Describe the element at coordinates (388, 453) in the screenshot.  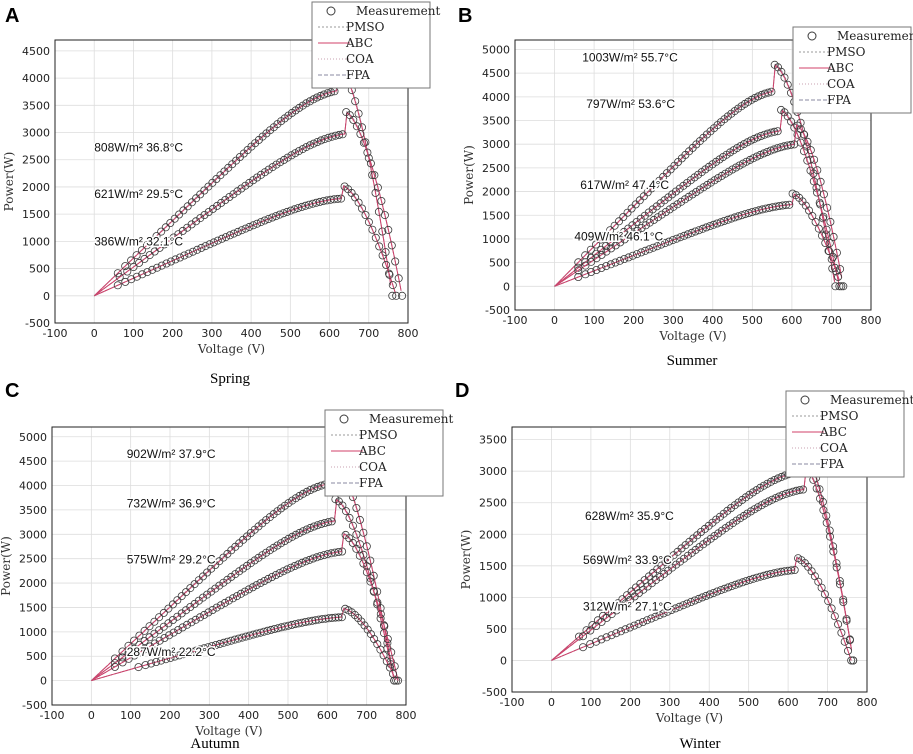
I see `legend: Measurement PMSO ABC COA FPA` at that location.